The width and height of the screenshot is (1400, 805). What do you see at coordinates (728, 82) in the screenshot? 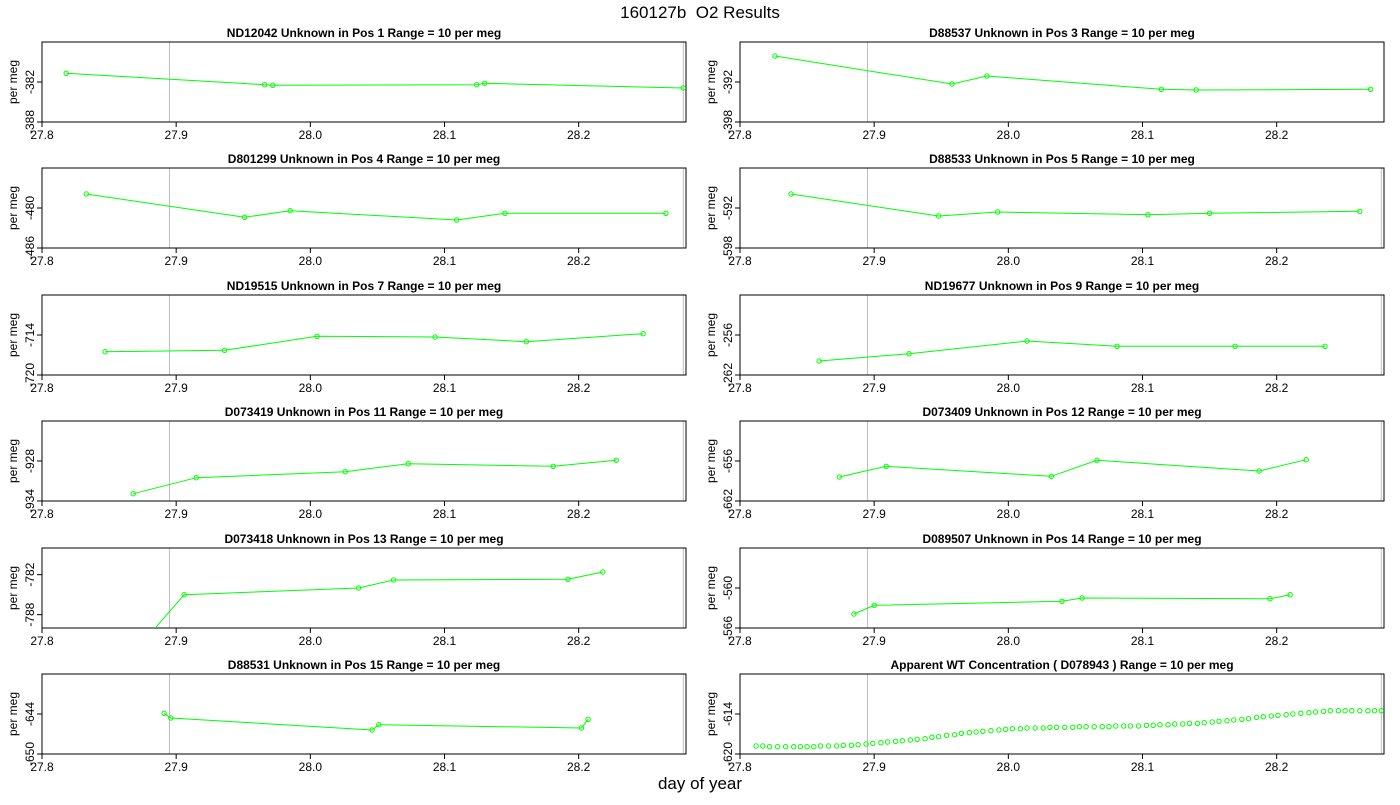
I see `y-tick-label: -392` at bounding box center [728, 82].